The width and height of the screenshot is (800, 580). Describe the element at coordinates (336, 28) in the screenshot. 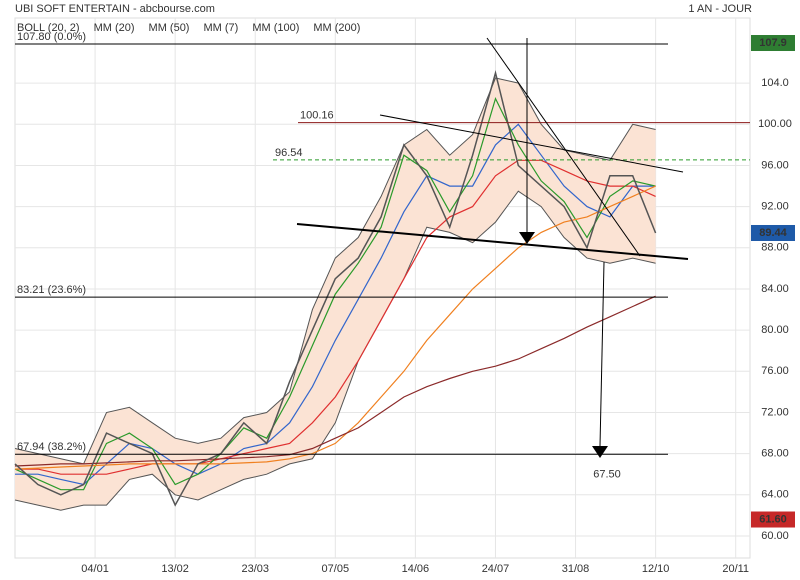

I see `legend-entry: MM (200)` at that location.